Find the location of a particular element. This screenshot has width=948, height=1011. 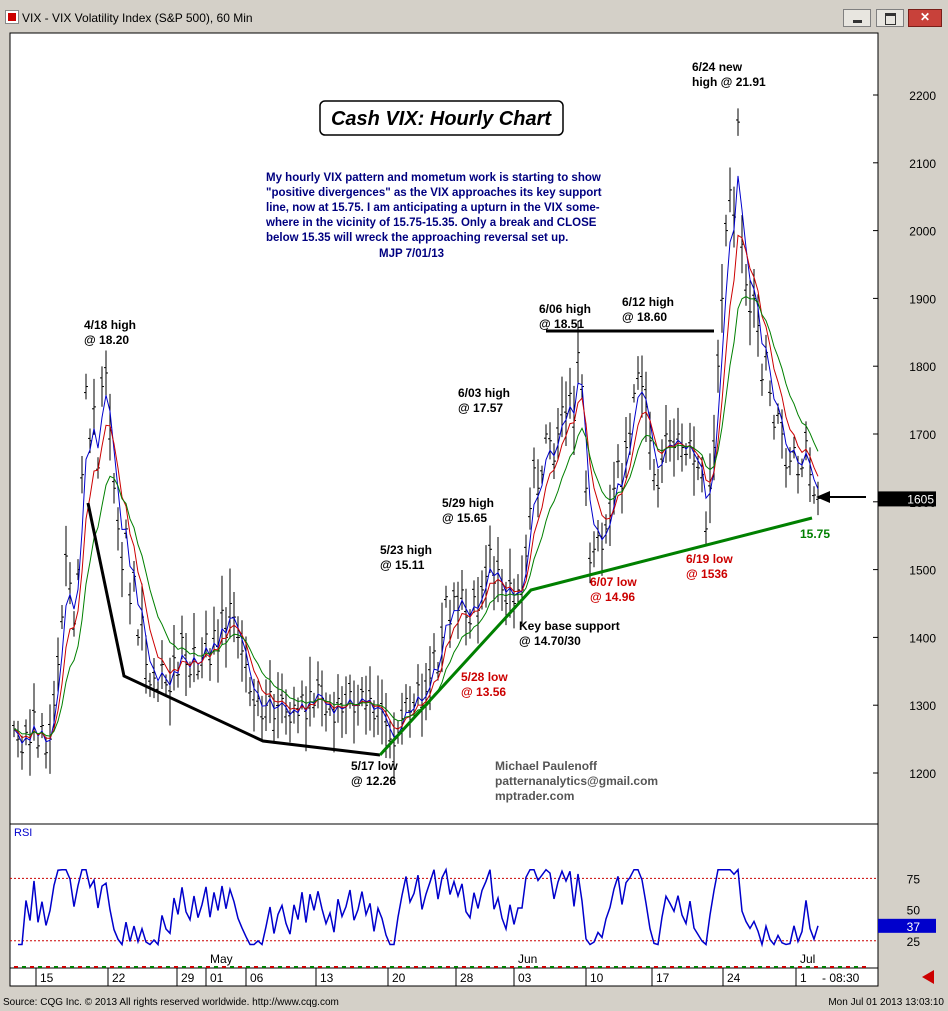

minimize-button is located at coordinates (857, 18).